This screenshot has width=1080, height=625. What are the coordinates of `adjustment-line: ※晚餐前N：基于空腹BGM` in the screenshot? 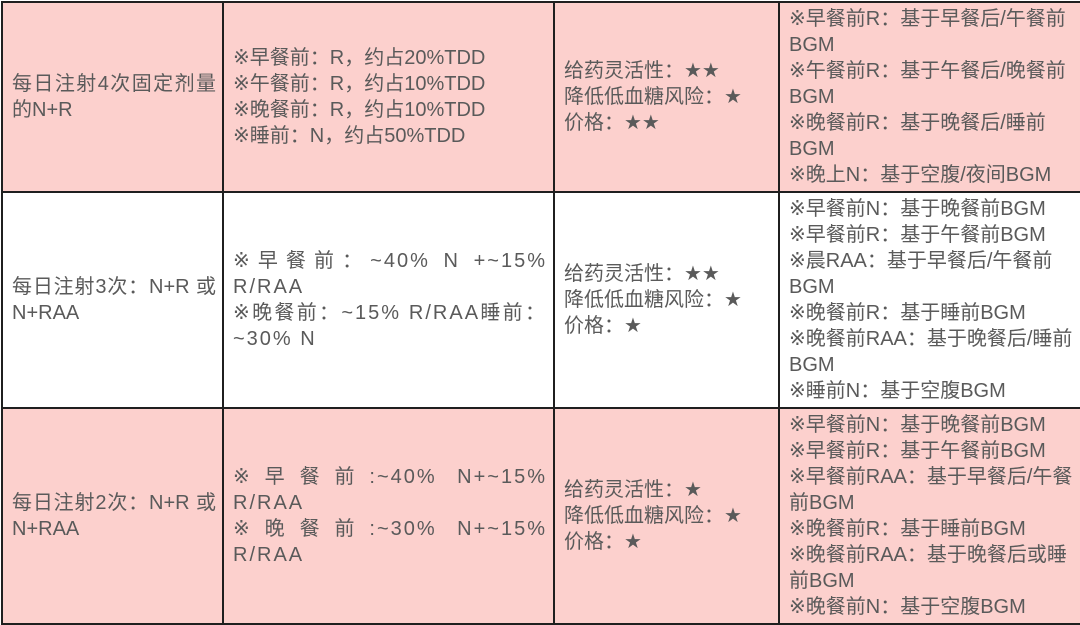 It's located at (907, 607).